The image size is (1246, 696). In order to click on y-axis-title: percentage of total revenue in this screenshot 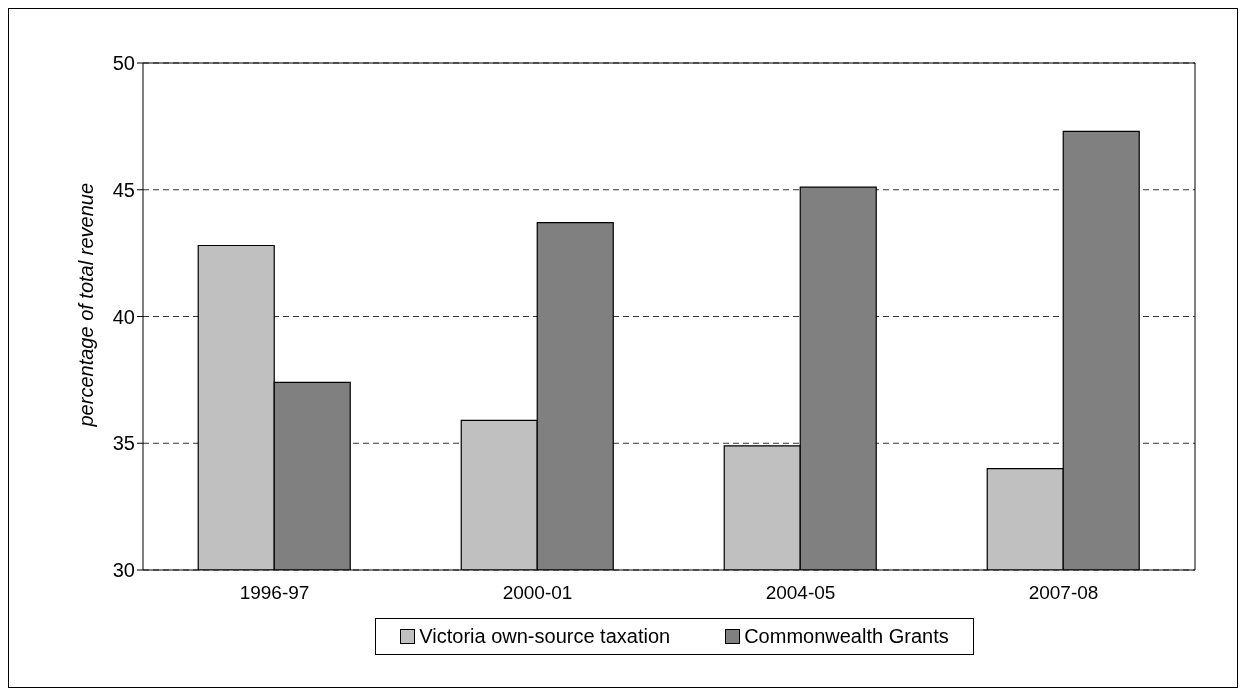, I will do `click(86, 305)`.